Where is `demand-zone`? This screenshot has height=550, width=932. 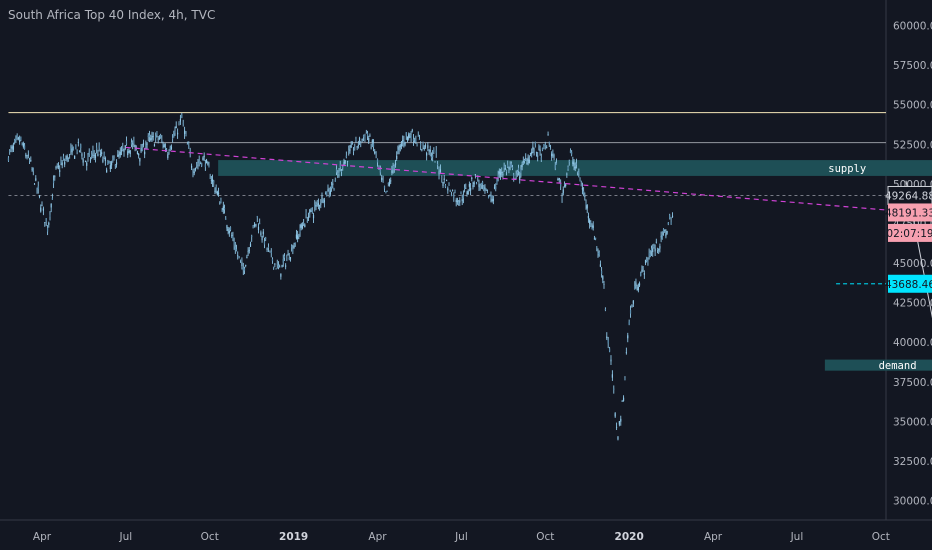
demand-zone is located at coordinates (878, 365).